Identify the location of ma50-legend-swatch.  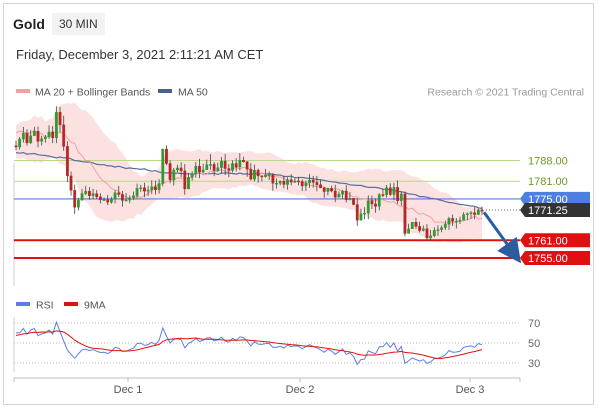
(165, 91).